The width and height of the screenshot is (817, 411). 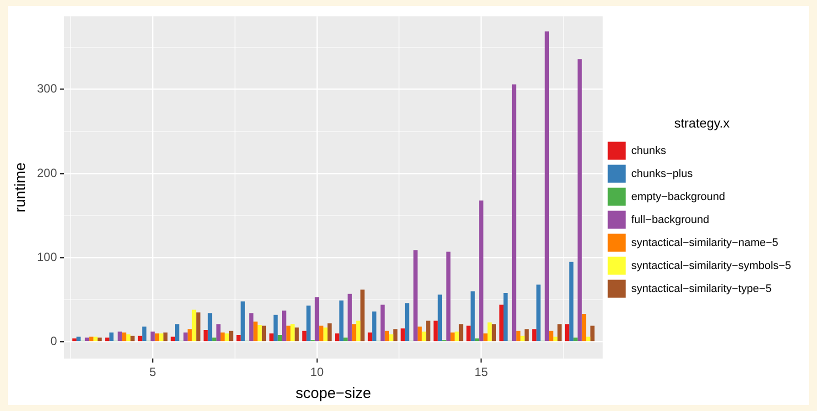 I want to click on legend-label: syntactical−similarity−symbols−5, so click(x=711, y=266).